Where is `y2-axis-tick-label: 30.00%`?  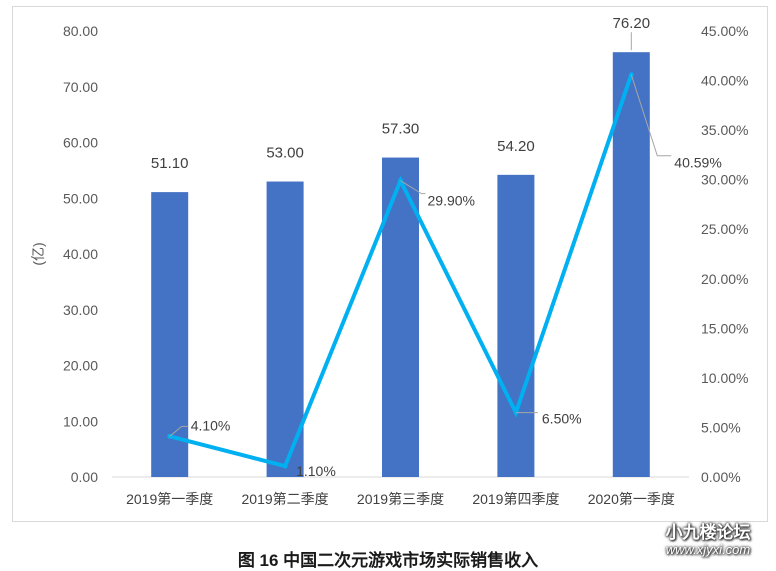
y2-axis-tick-label: 30.00% is located at coordinates (724, 180).